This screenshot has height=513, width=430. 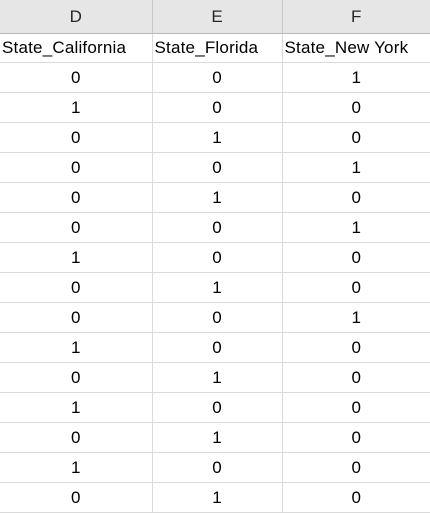 What do you see at coordinates (356, 48) in the screenshot?
I see `cell-header-new-york: State_New York` at bounding box center [356, 48].